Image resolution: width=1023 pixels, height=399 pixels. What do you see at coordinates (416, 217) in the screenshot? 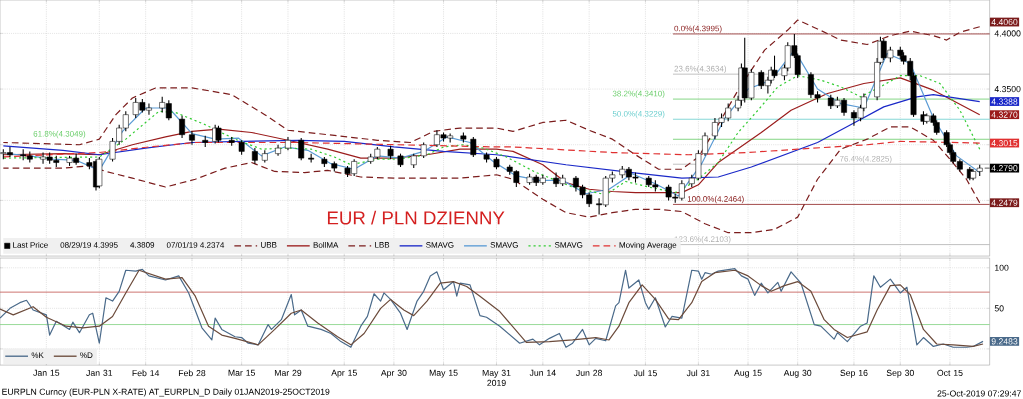
I see `text: EUR / PLN DZIENNY` at bounding box center [416, 217].